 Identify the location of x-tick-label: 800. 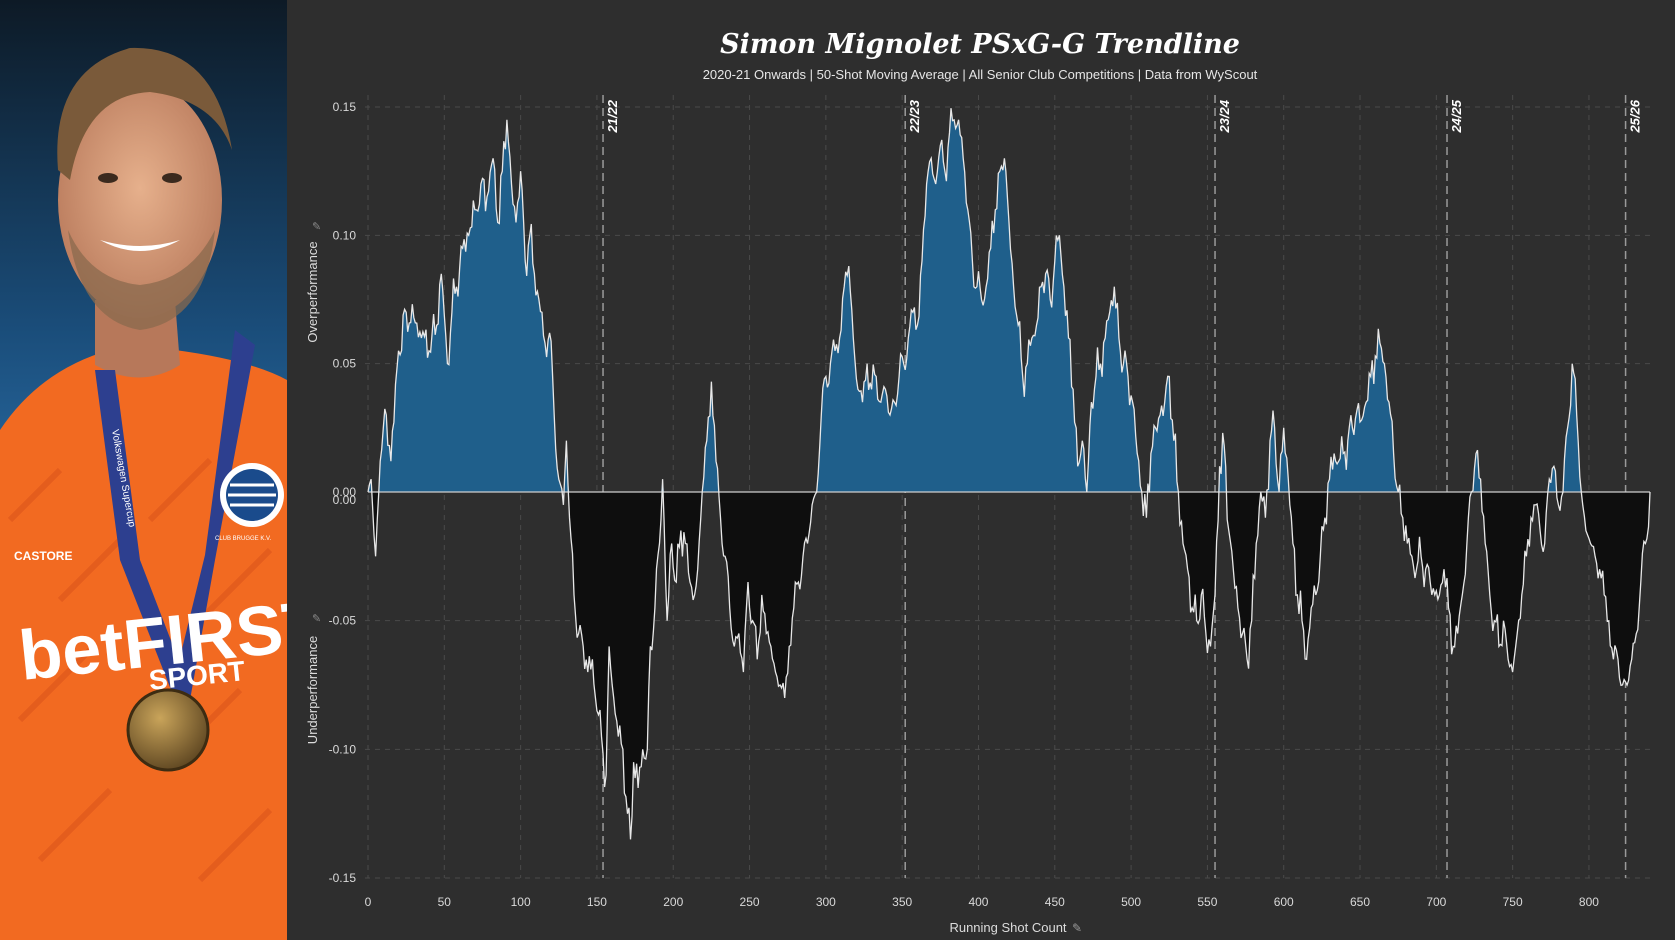
(1589, 902).